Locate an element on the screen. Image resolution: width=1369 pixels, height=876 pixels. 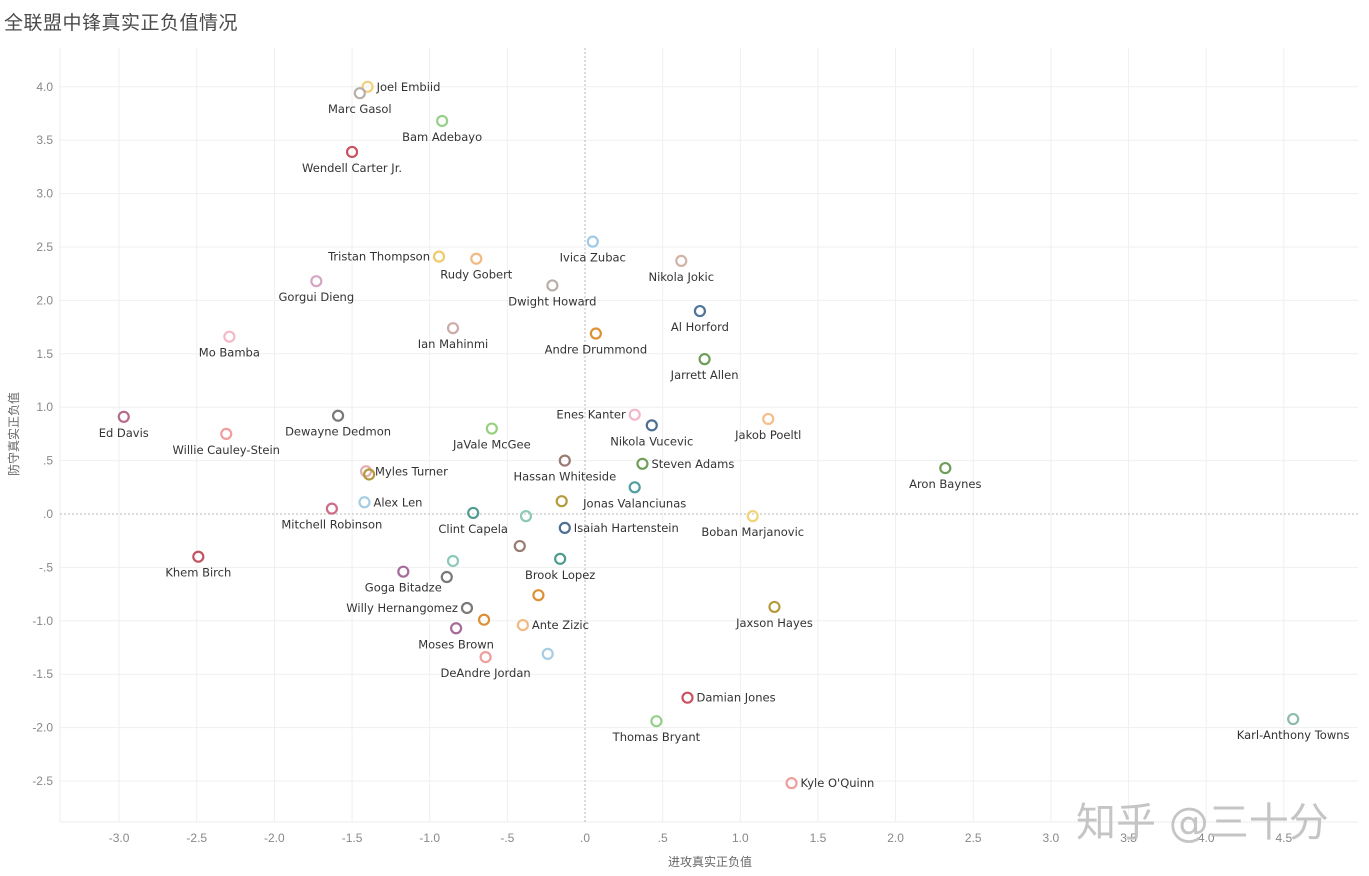
data-point-nikola-jokic is located at coordinates (681, 260).